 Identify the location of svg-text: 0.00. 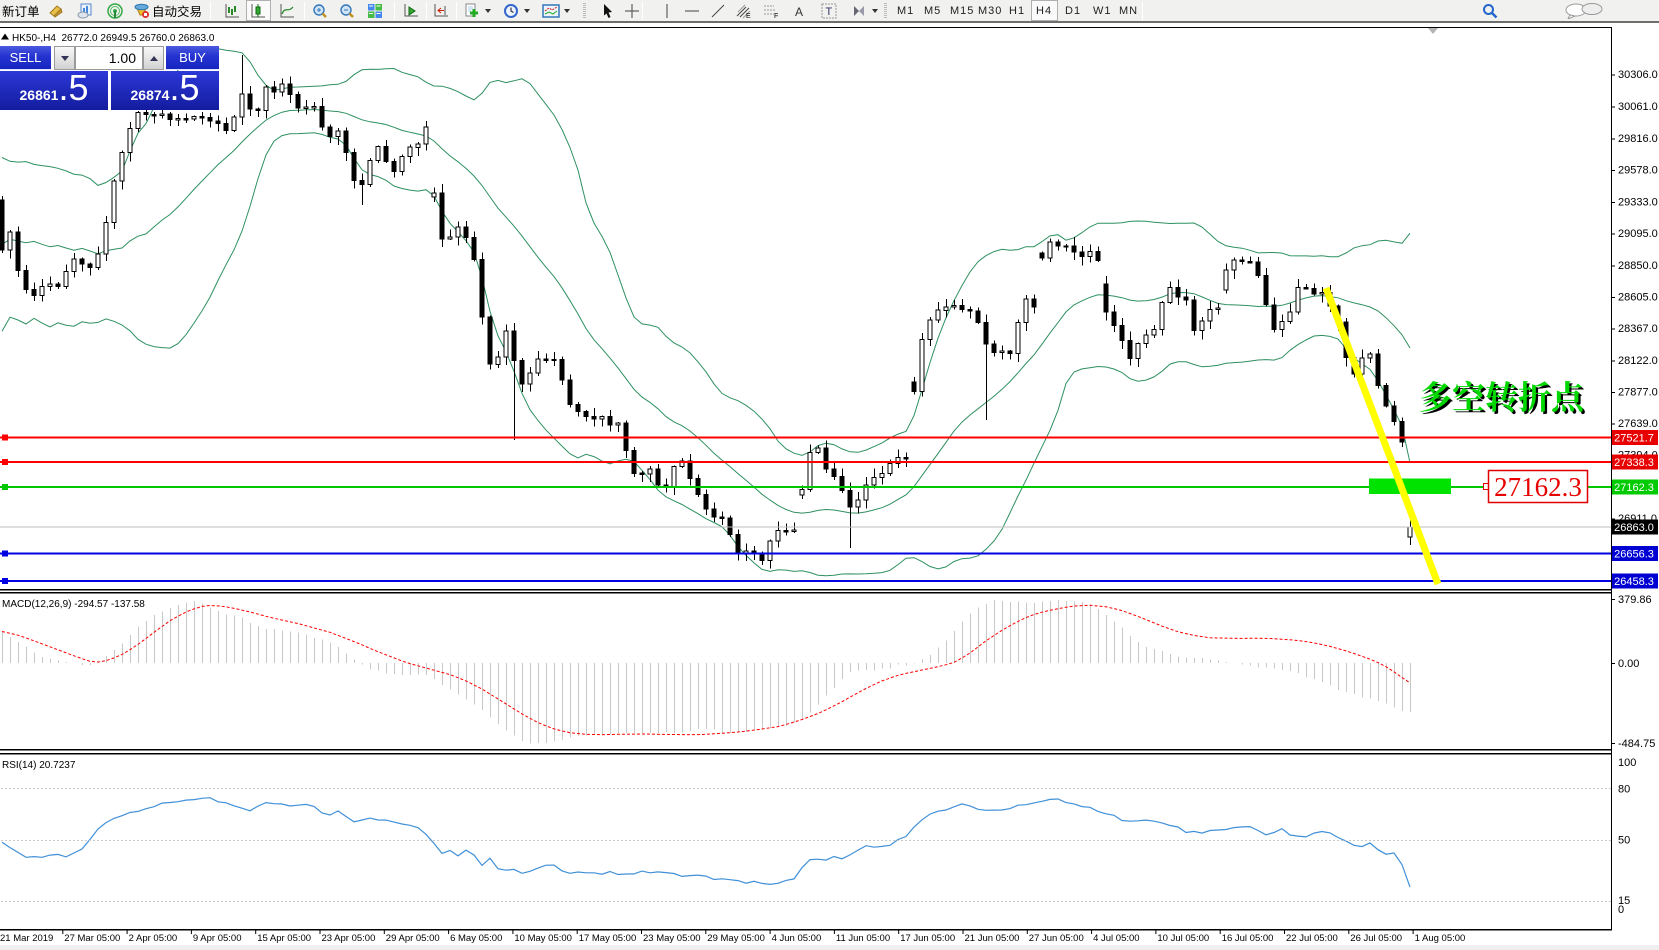
(1628, 664).